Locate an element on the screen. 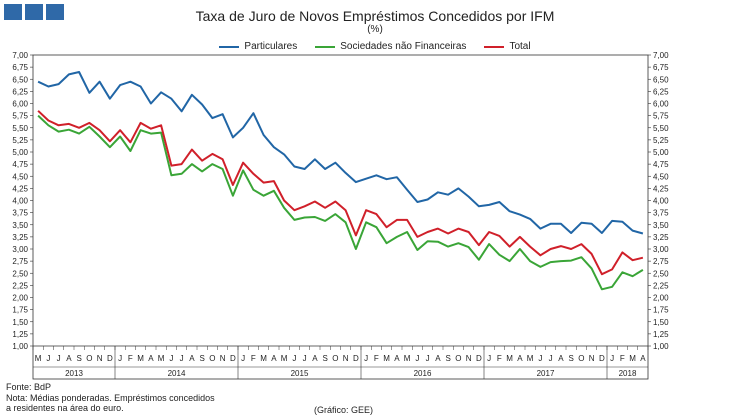 The image size is (750, 419). y-tick-label-left: 5,50 is located at coordinates (20, 128).